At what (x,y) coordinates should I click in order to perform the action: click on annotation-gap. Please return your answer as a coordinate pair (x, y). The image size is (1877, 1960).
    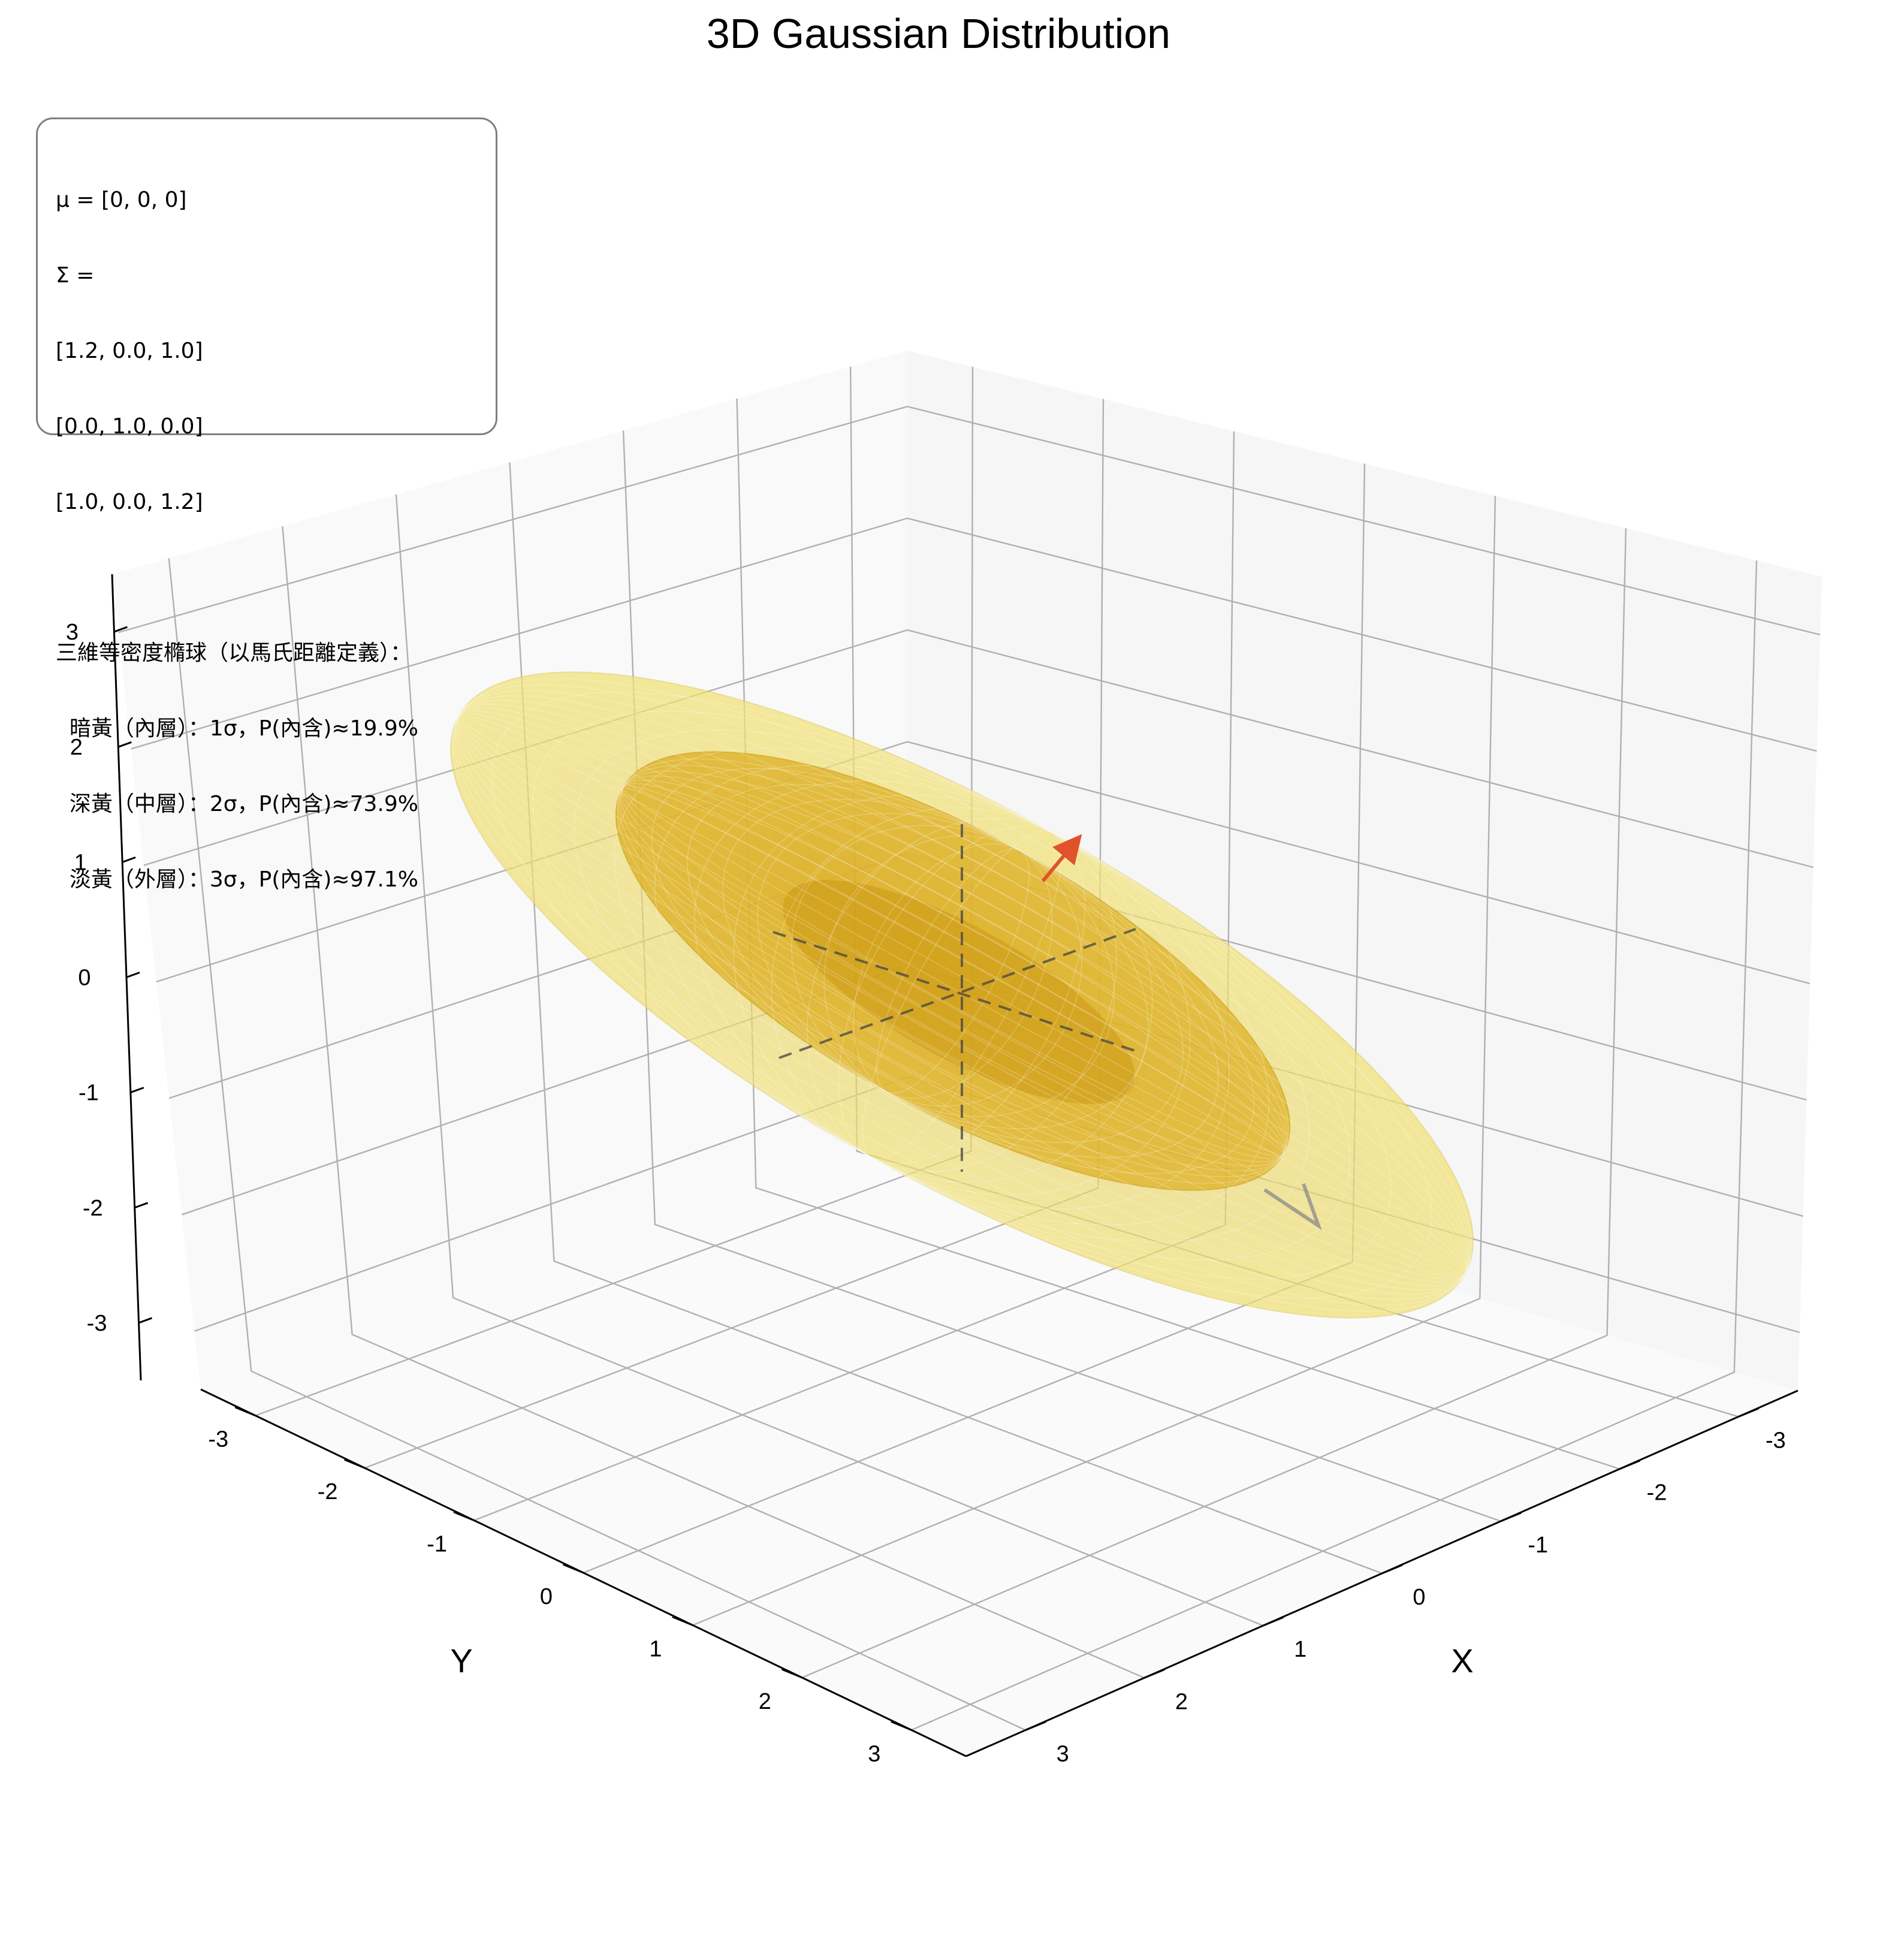
    Looking at the image, I should click on (276, 577).